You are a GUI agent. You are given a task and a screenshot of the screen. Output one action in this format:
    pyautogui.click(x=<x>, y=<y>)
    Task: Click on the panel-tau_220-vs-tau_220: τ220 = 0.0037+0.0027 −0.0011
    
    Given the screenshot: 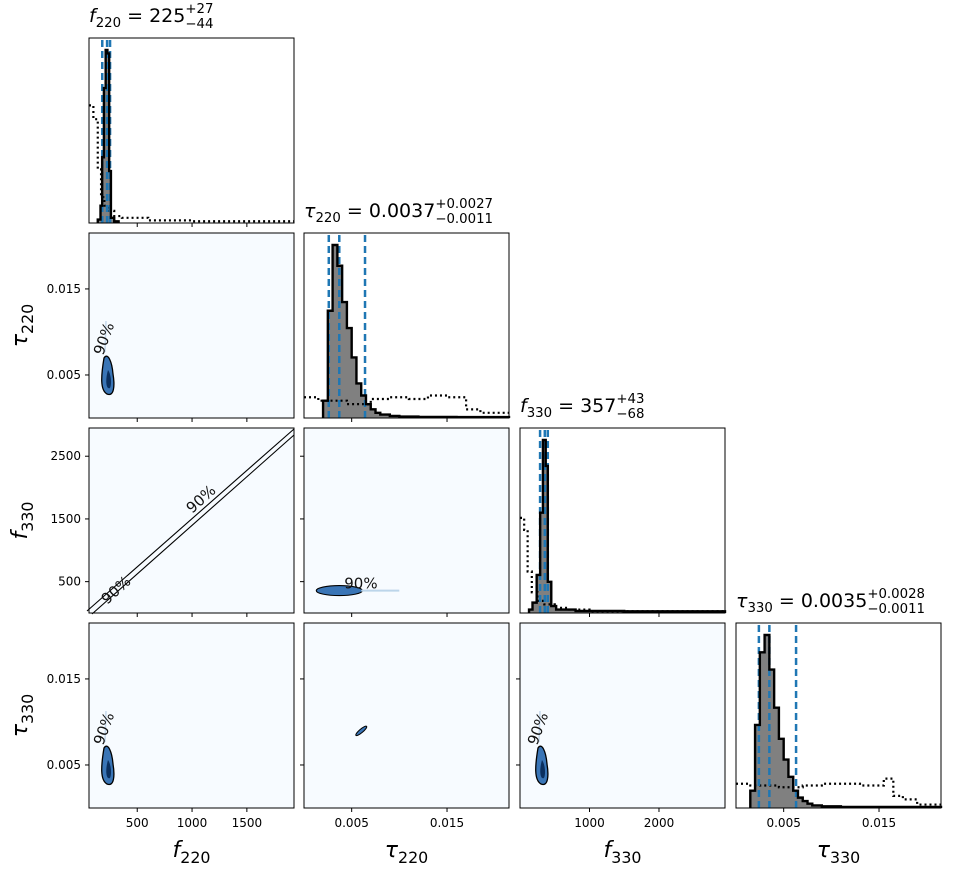 What is the action you would take?
    pyautogui.click(x=407, y=309)
    